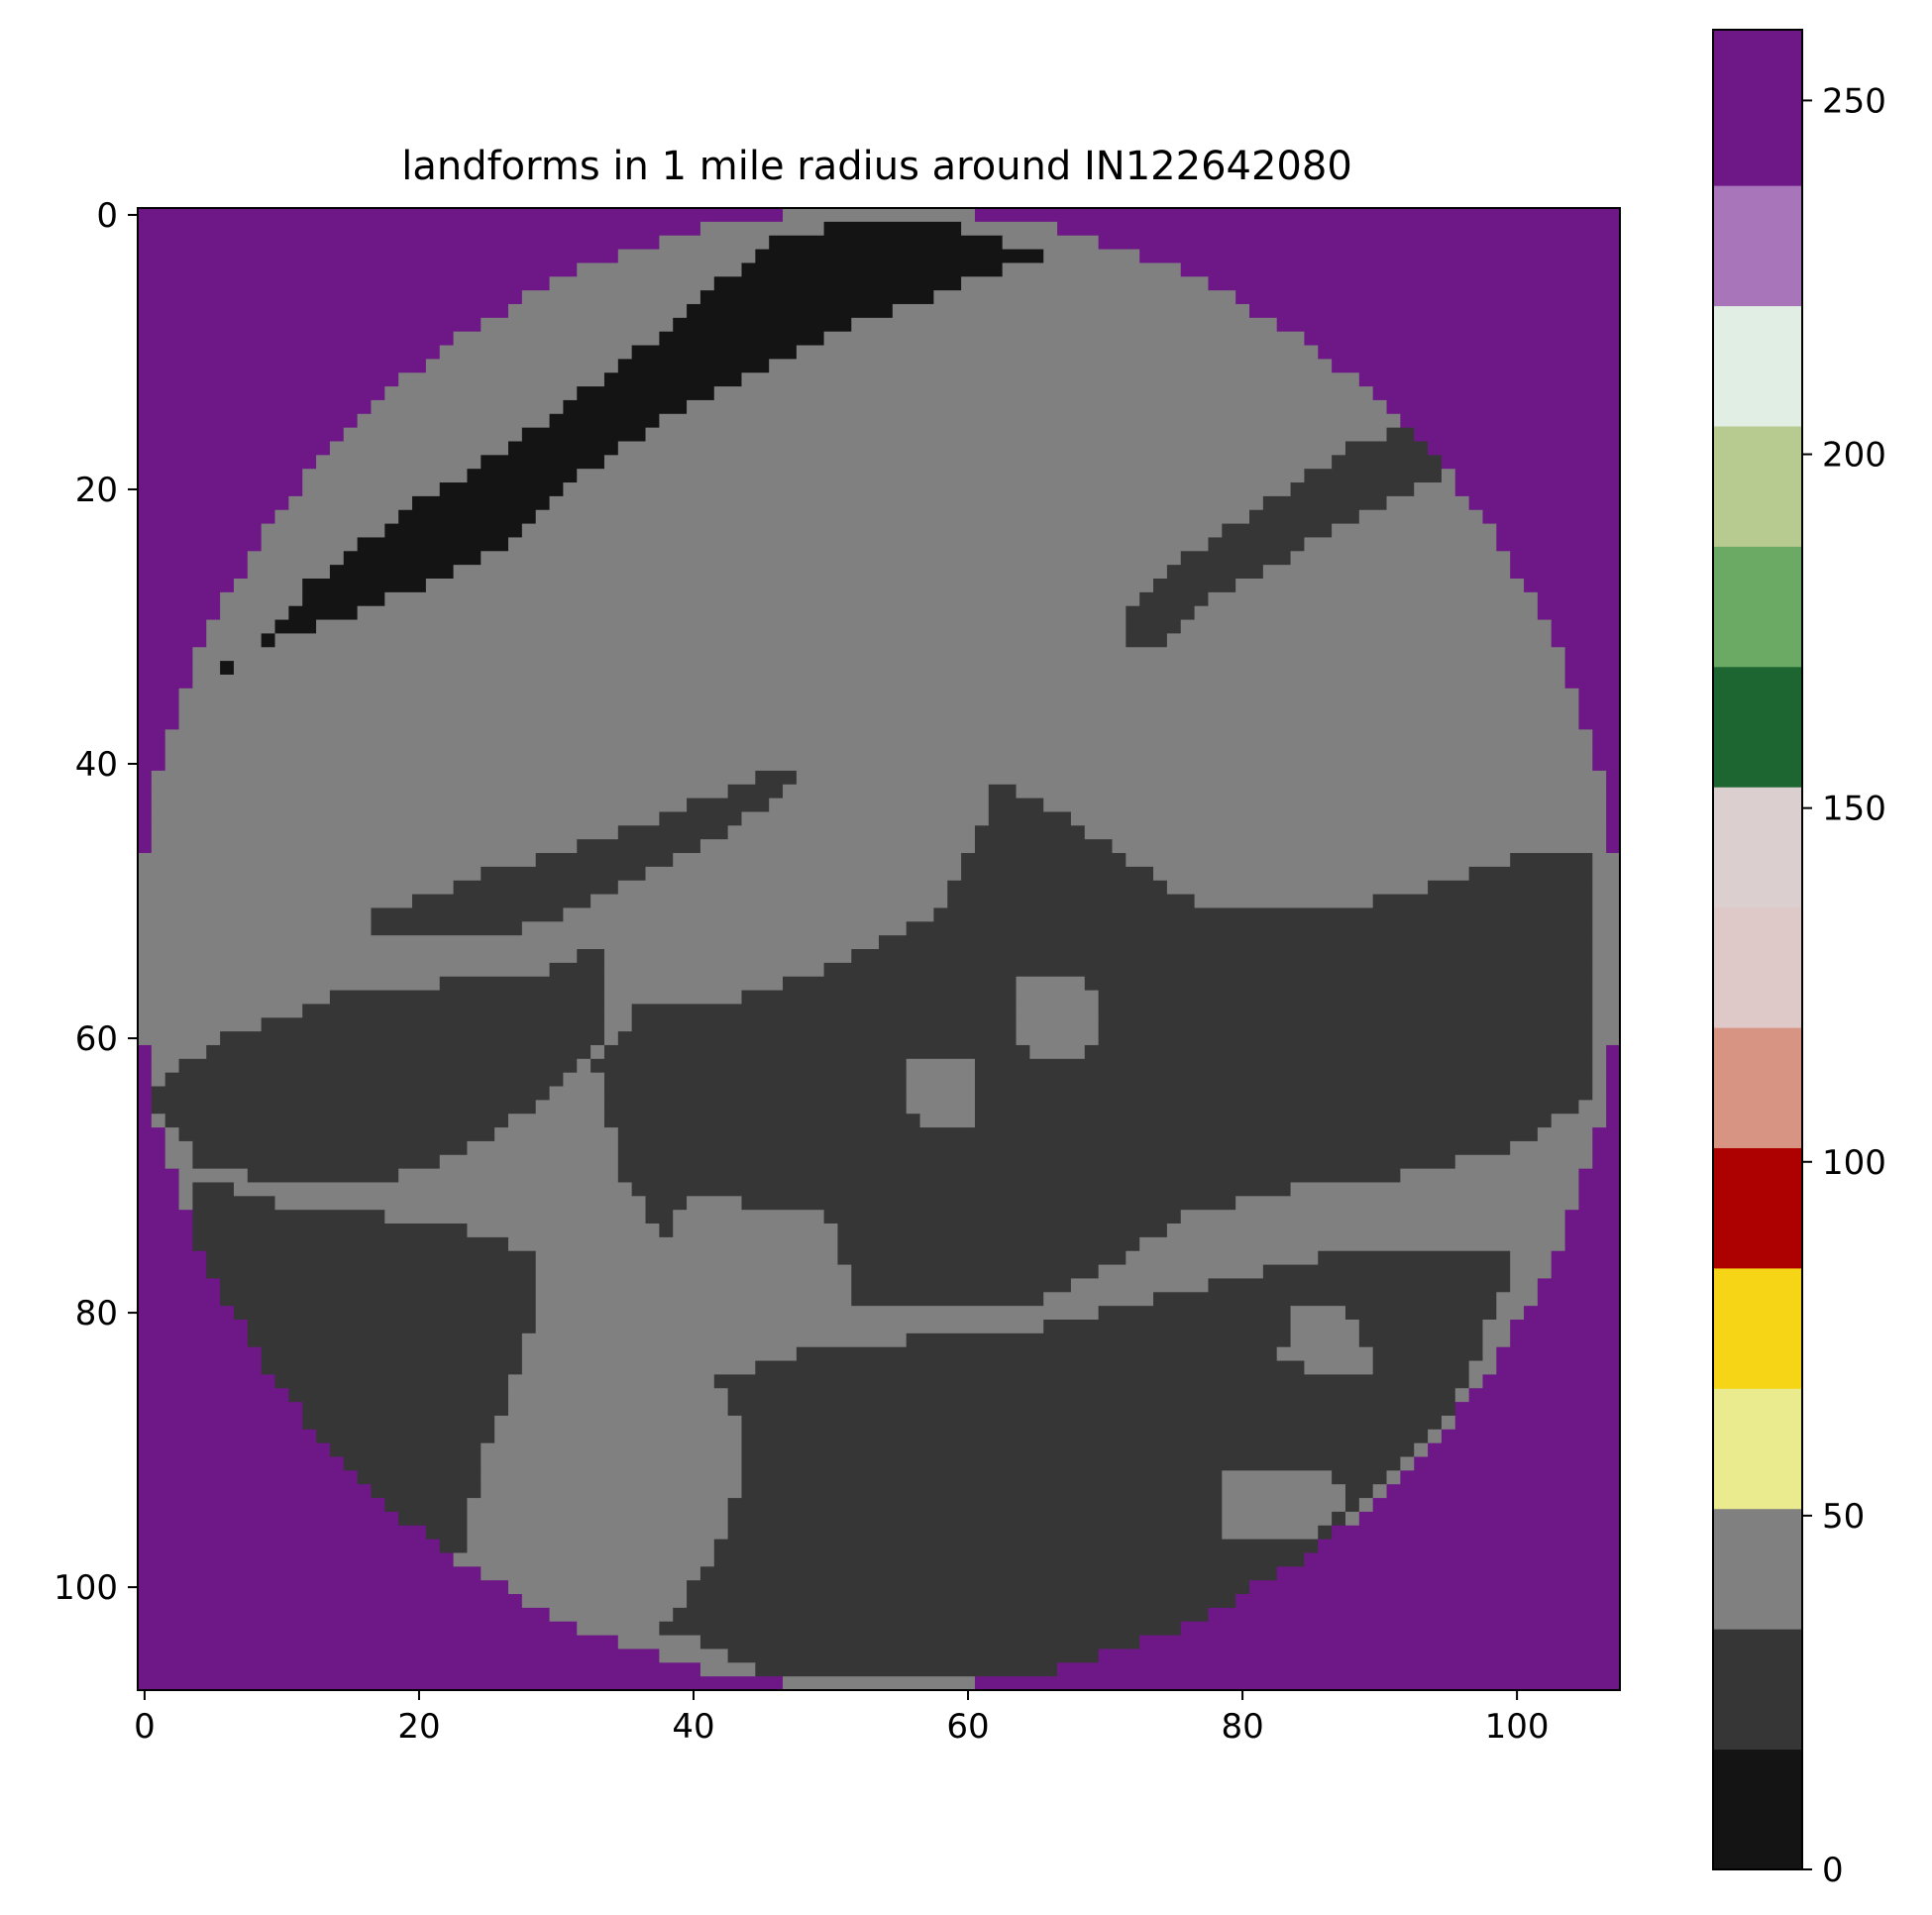 Image resolution: width=1932 pixels, height=1915 pixels. Describe the element at coordinates (97, 490) in the screenshot. I see `y-tick-label: 20` at that location.